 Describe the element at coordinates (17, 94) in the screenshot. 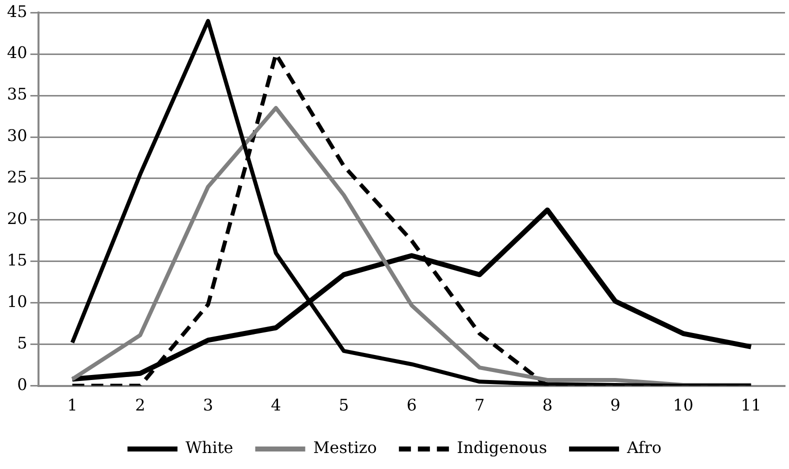

I see `y-tick-label: 35` at that location.